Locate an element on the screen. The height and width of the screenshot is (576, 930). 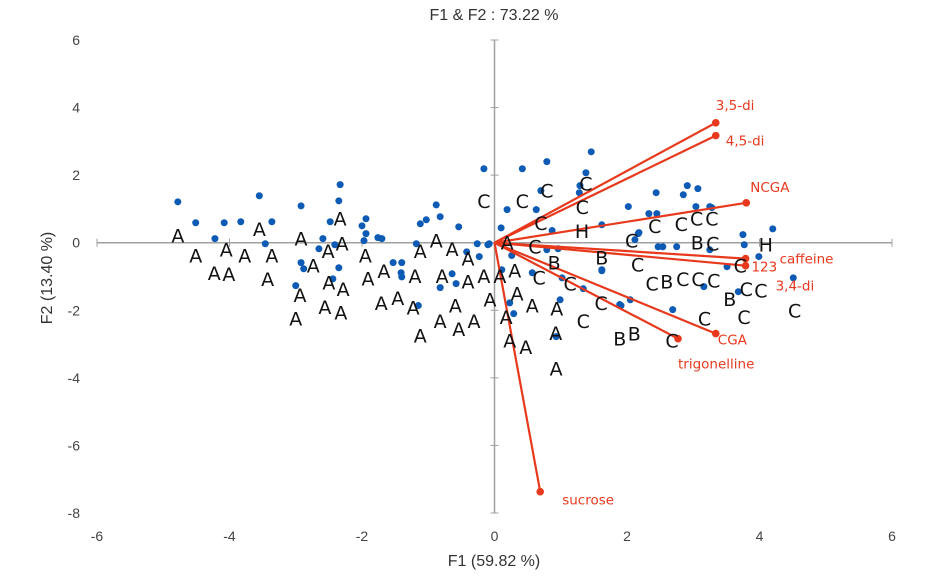
vector-label: 4,5-di is located at coordinates (745, 142).